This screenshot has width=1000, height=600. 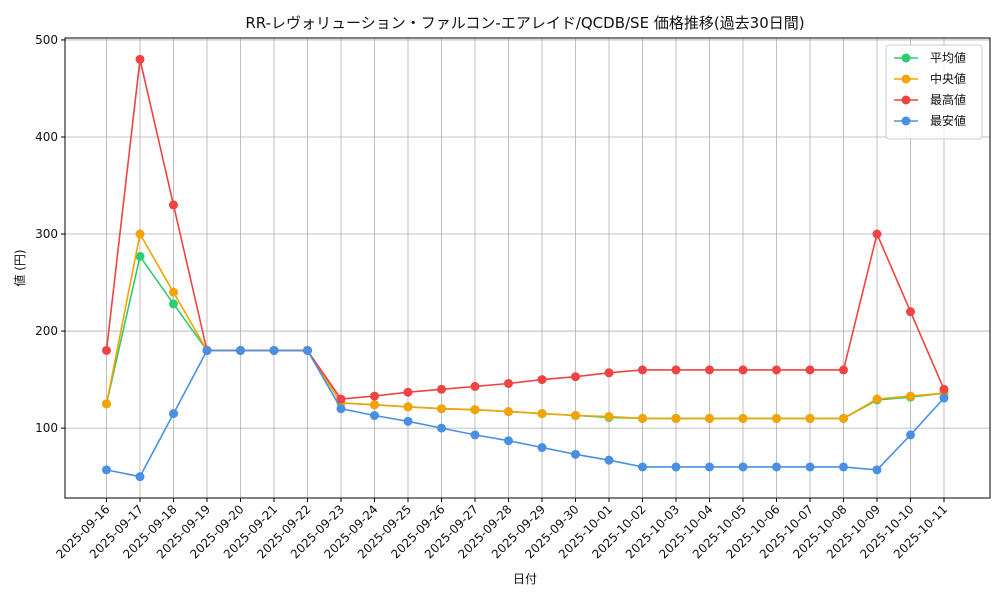 What do you see at coordinates (46, 428) in the screenshot?
I see `y-tick-label: 100` at bounding box center [46, 428].